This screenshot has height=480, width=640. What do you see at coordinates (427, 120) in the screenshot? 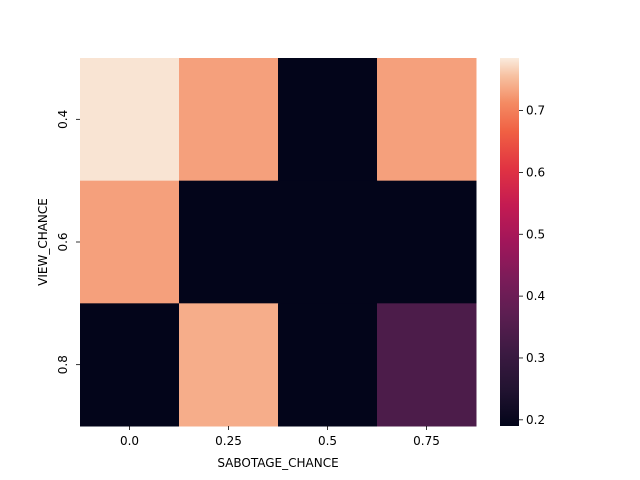
I see `heatmap-cell-r0-c3` at bounding box center [427, 120].